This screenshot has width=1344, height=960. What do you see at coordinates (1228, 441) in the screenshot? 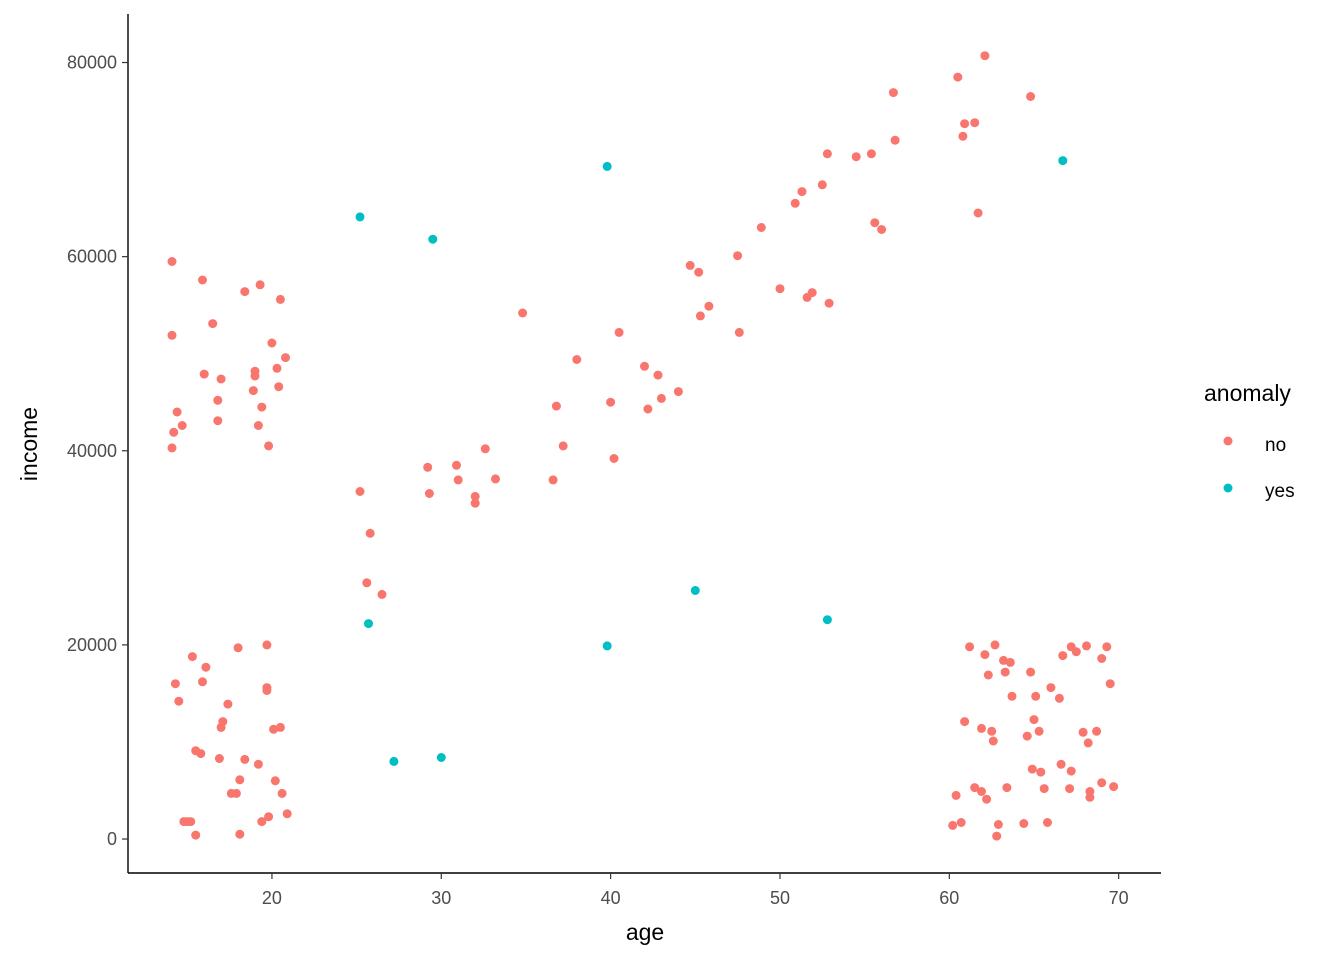
I see `legend-key-no` at bounding box center [1228, 441].